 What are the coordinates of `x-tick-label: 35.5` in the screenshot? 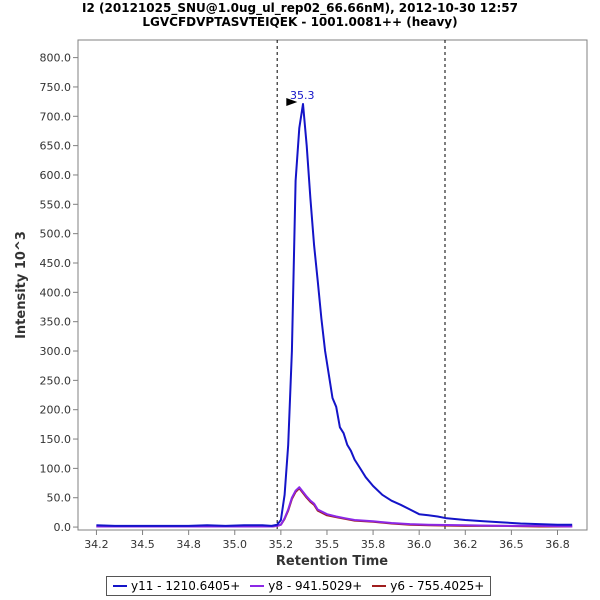 It's located at (327, 544).